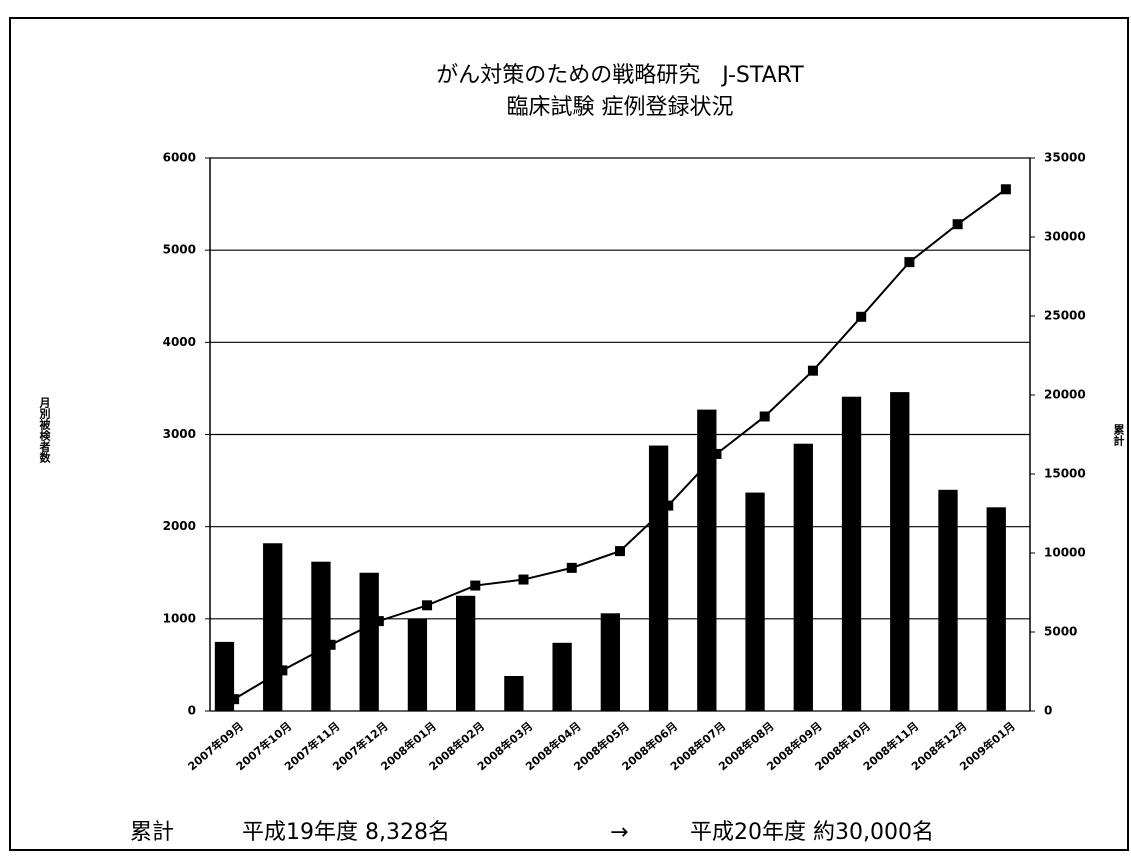 The image size is (1131, 861). Describe the element at coordinates (152, 832) in the screenshot. I see `footer-label: 累計` at that location.